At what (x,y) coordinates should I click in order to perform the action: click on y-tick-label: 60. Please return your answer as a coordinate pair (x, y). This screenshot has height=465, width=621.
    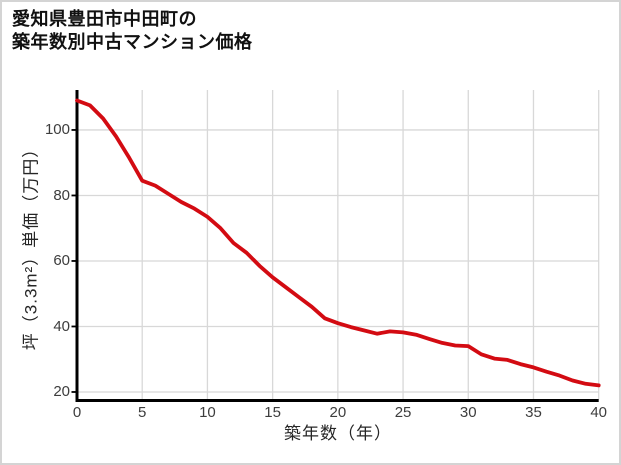
    Looking at the image, I should click on (61, 261).